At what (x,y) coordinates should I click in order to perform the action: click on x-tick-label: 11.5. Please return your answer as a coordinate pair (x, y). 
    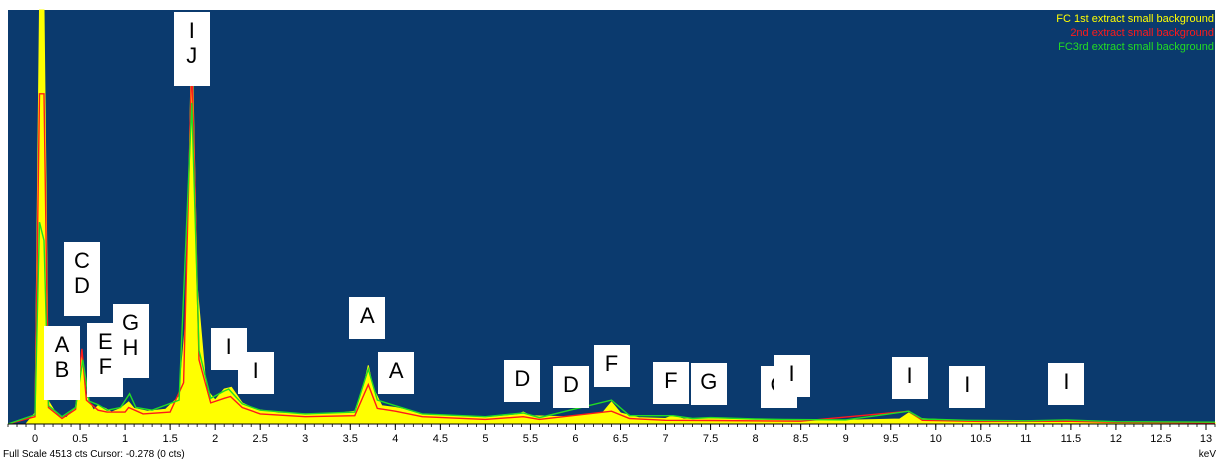
    Looking at the image, I should click on (1071, 439).